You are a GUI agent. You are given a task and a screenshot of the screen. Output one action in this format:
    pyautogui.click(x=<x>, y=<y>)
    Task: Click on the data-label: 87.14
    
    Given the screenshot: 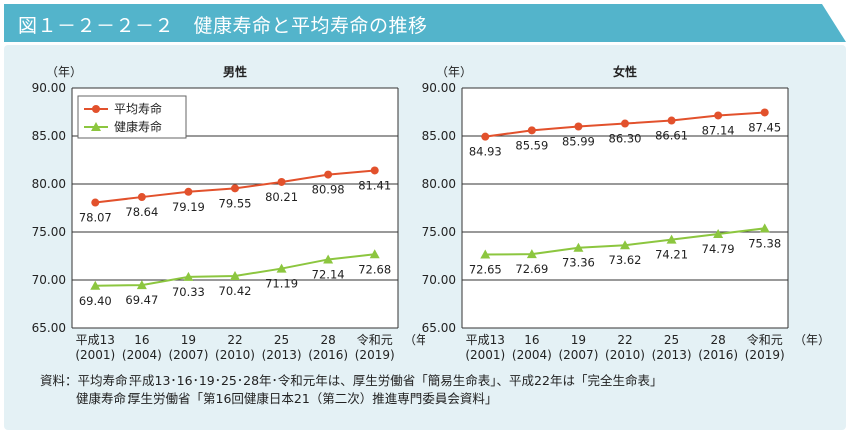 What is the action you would take?
    pyautogui.click(x=718, y=130)
    